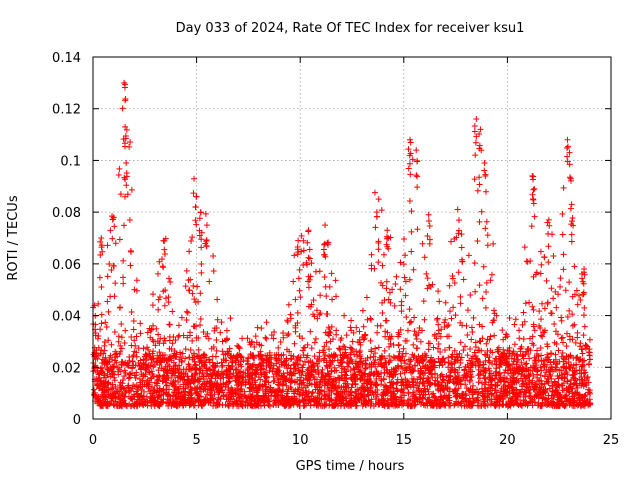 The height and width of the screenshot is (480, 640). What do you see at coordinates (196, 440) in the screenshot?
I see `x-tick-label: 5` at bounding box center [196, 440].